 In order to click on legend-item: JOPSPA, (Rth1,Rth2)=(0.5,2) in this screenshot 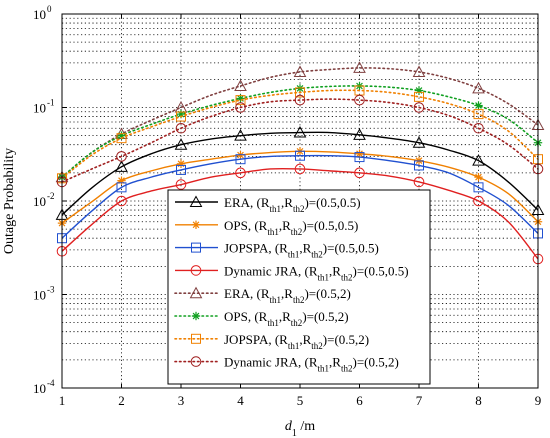, I will do `click(271, 341)`.